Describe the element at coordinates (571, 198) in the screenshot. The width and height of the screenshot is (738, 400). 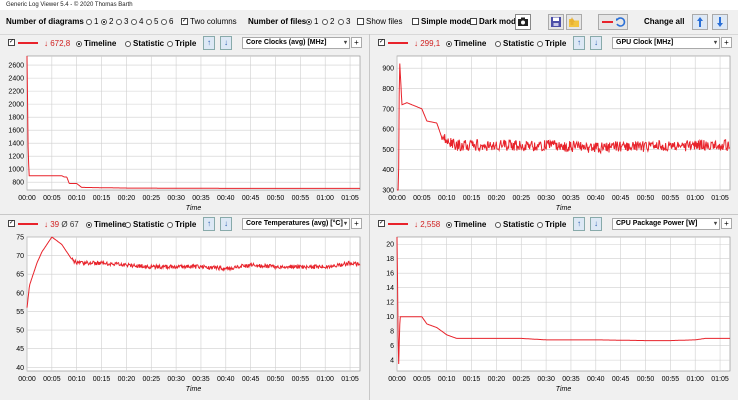
I see `x-tick-label: 00:35` at that location.